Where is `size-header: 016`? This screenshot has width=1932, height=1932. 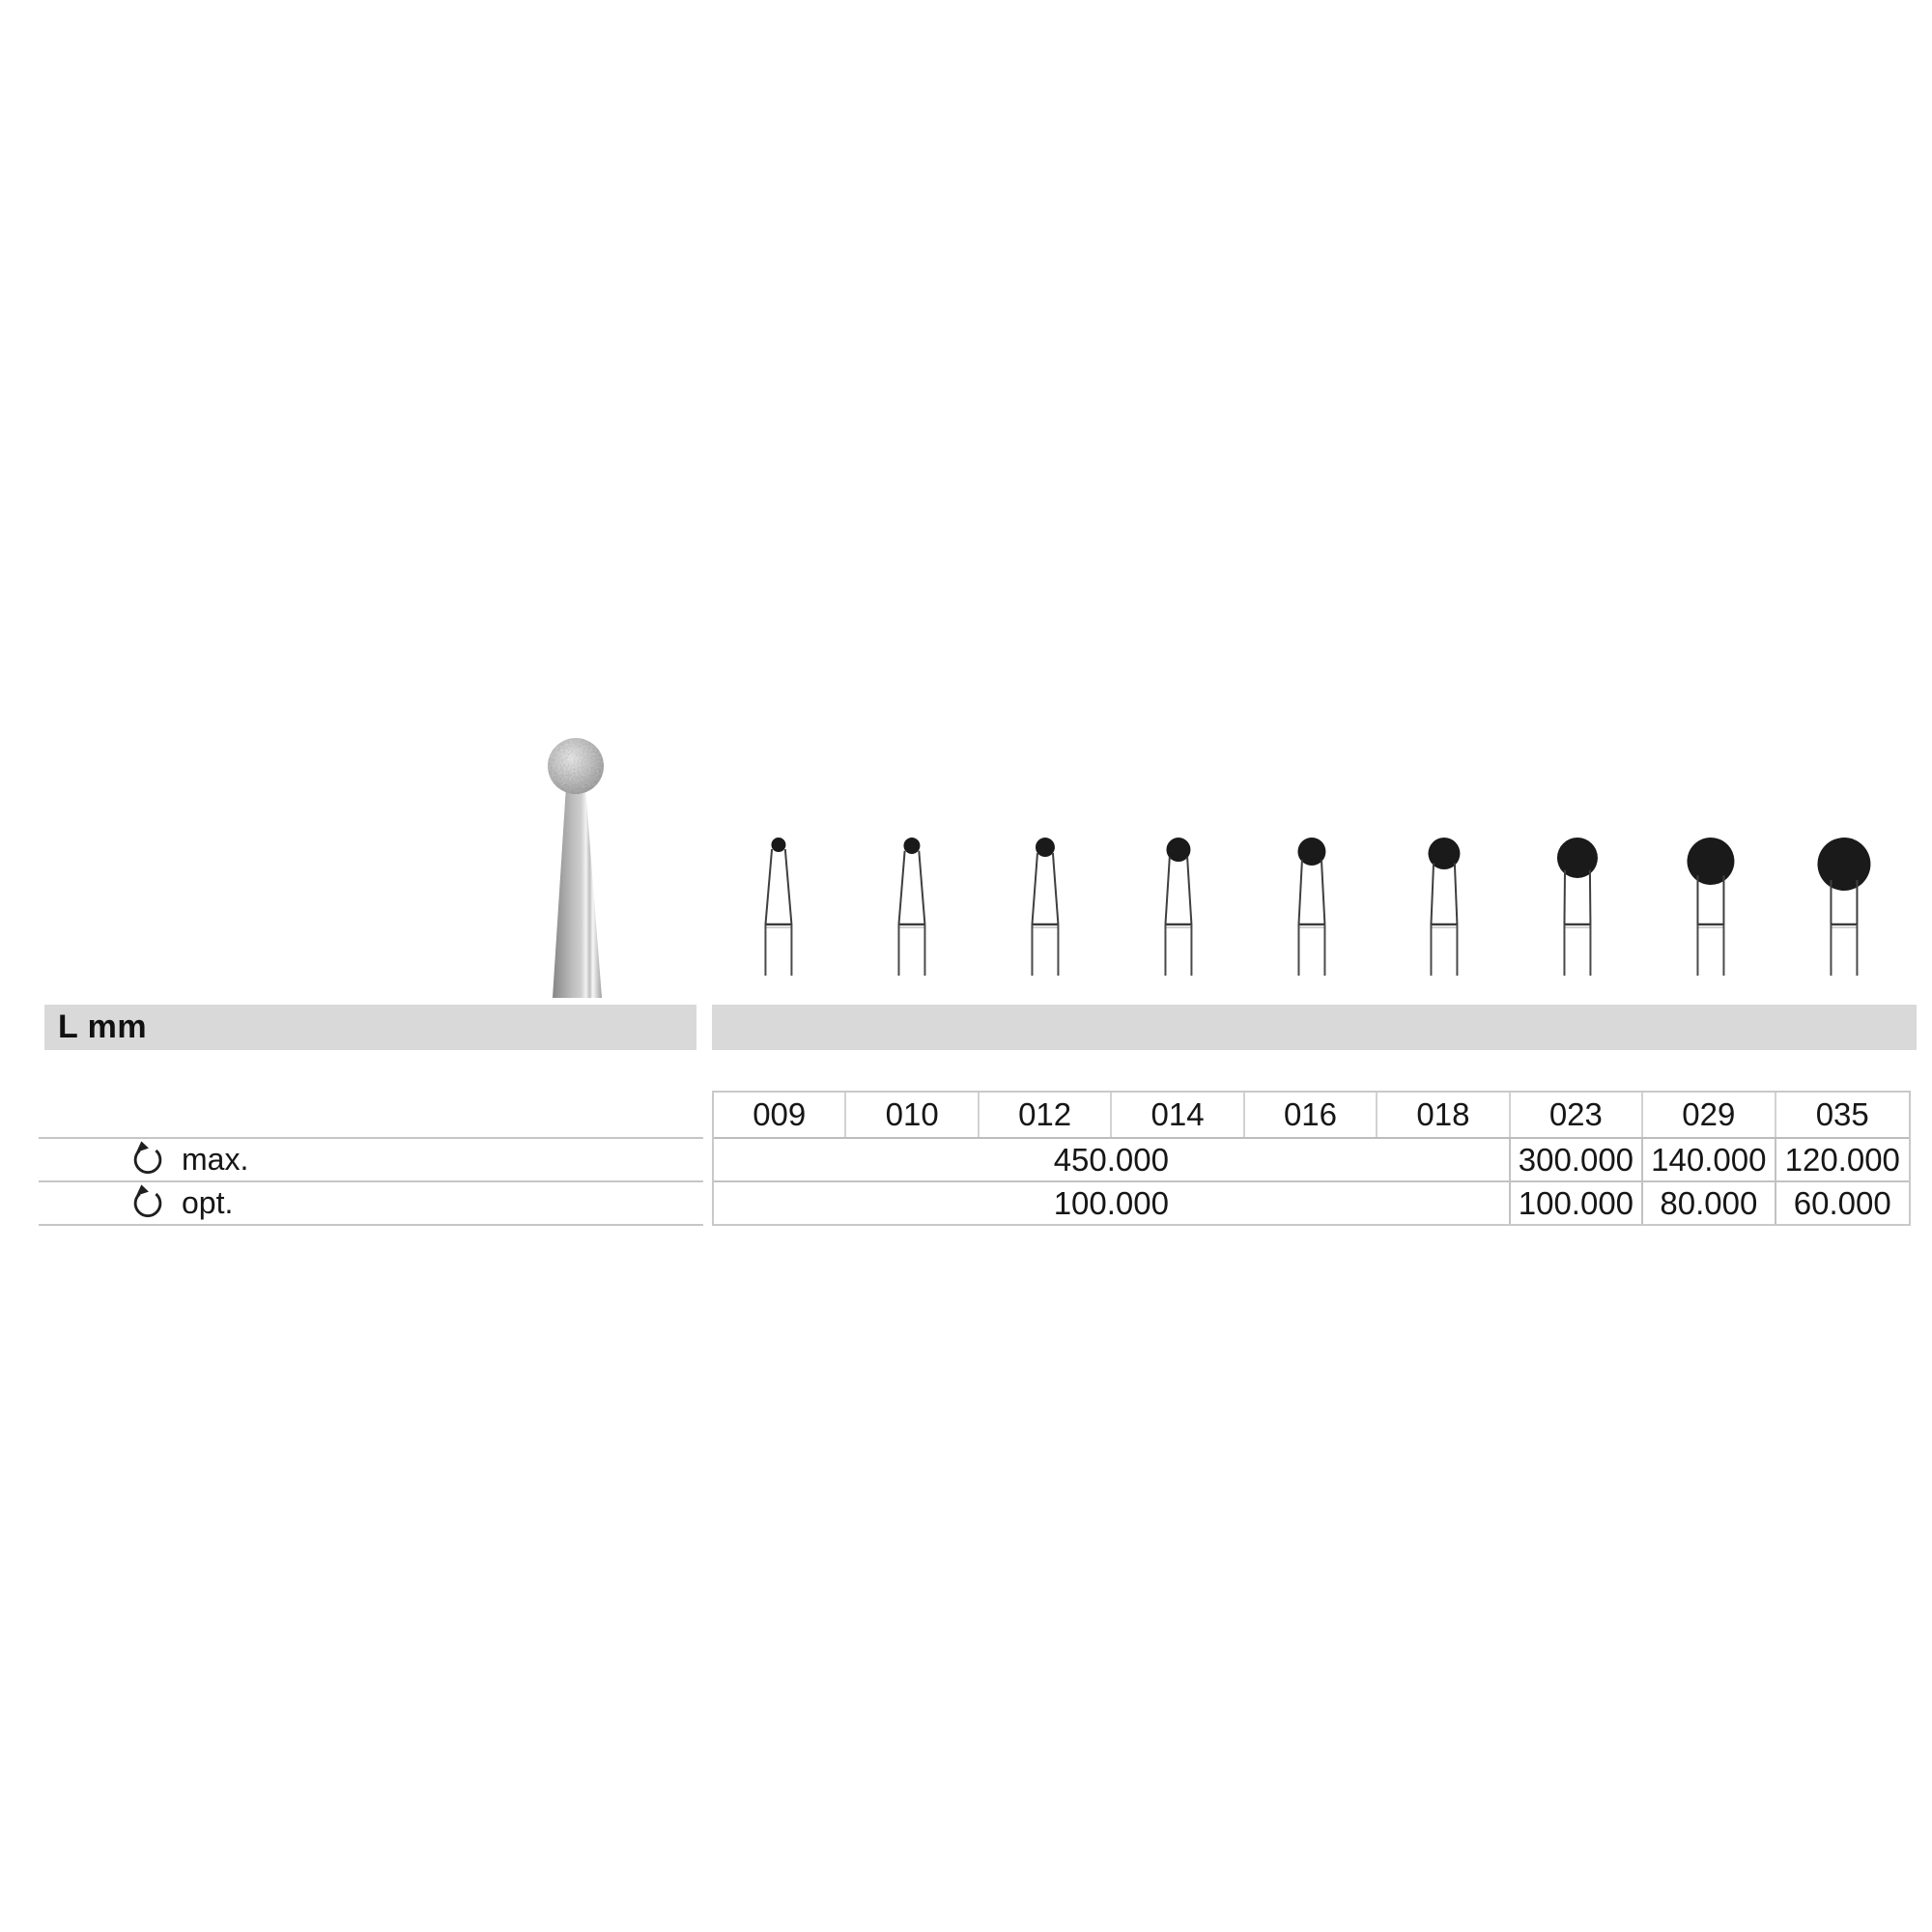
size-header: 016 is located at coordinates (1311, 1115).